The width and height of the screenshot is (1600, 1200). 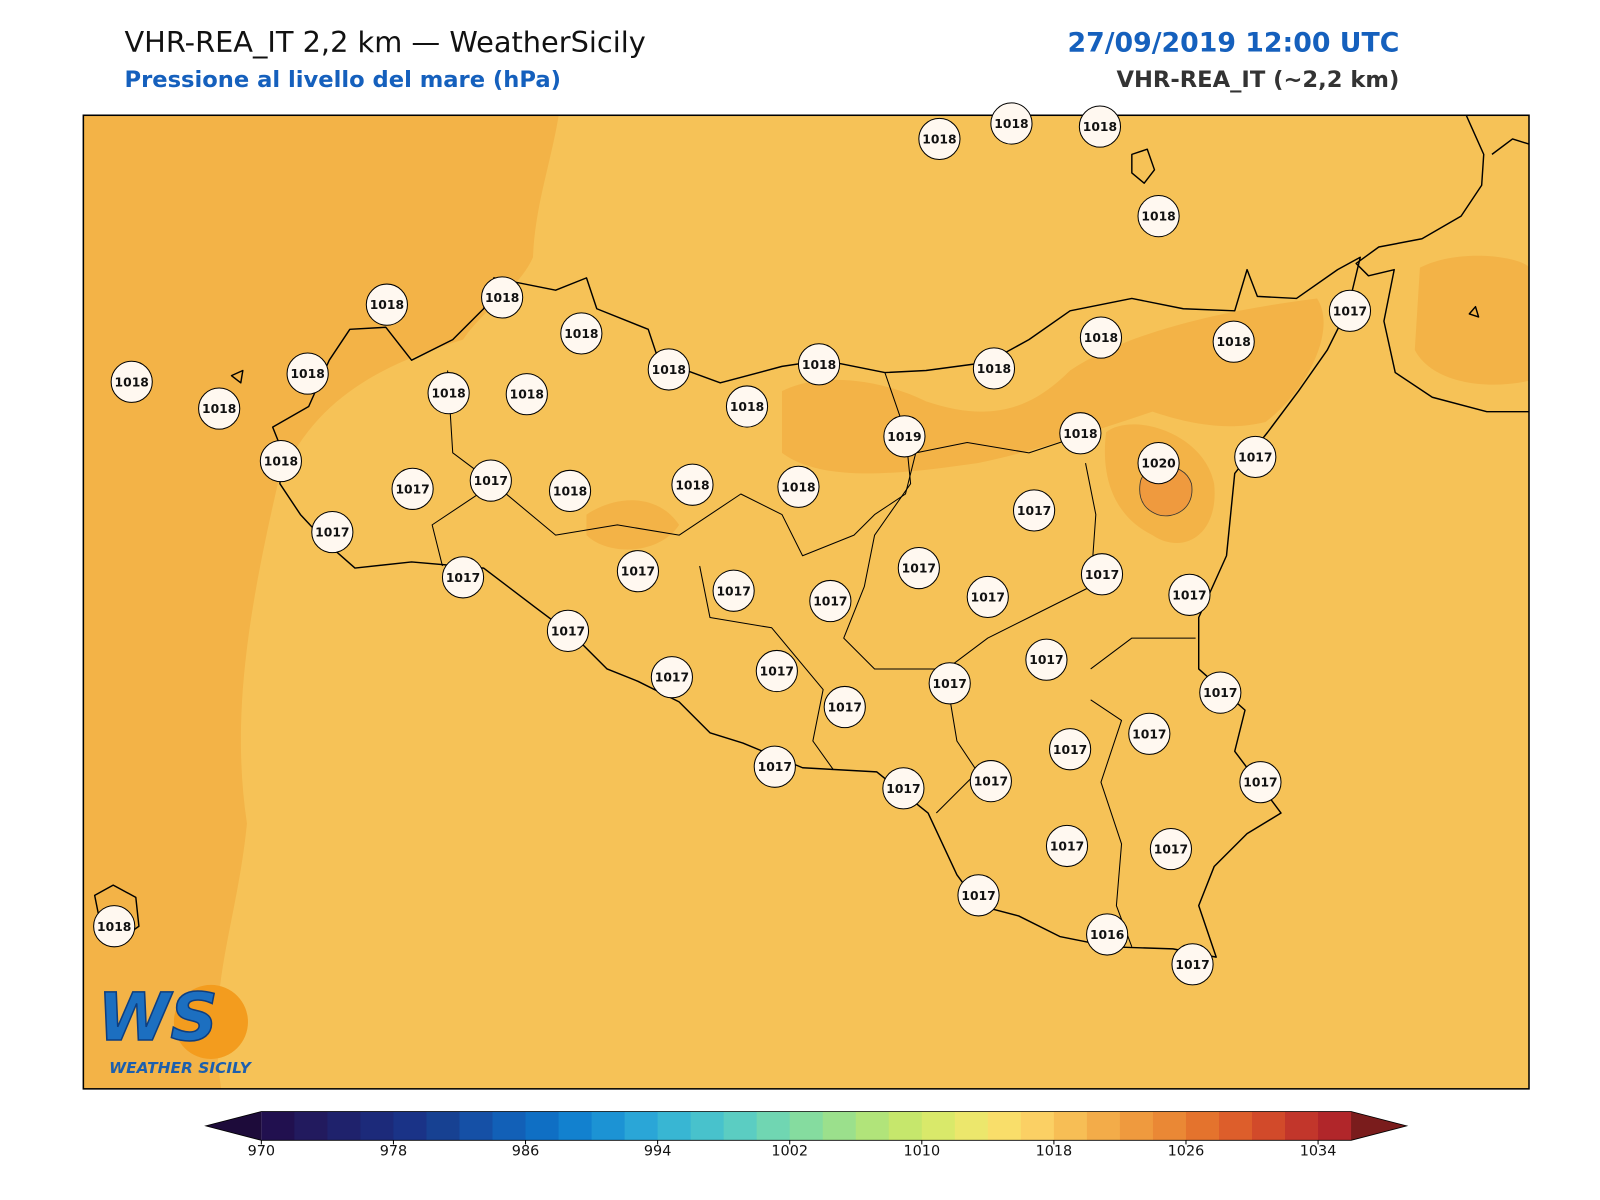 What do you see at coordinates (1318, 1152) in the screenshot?
I see `colorbar-tick-label: 1034` at bounding box center [1318, 1152].